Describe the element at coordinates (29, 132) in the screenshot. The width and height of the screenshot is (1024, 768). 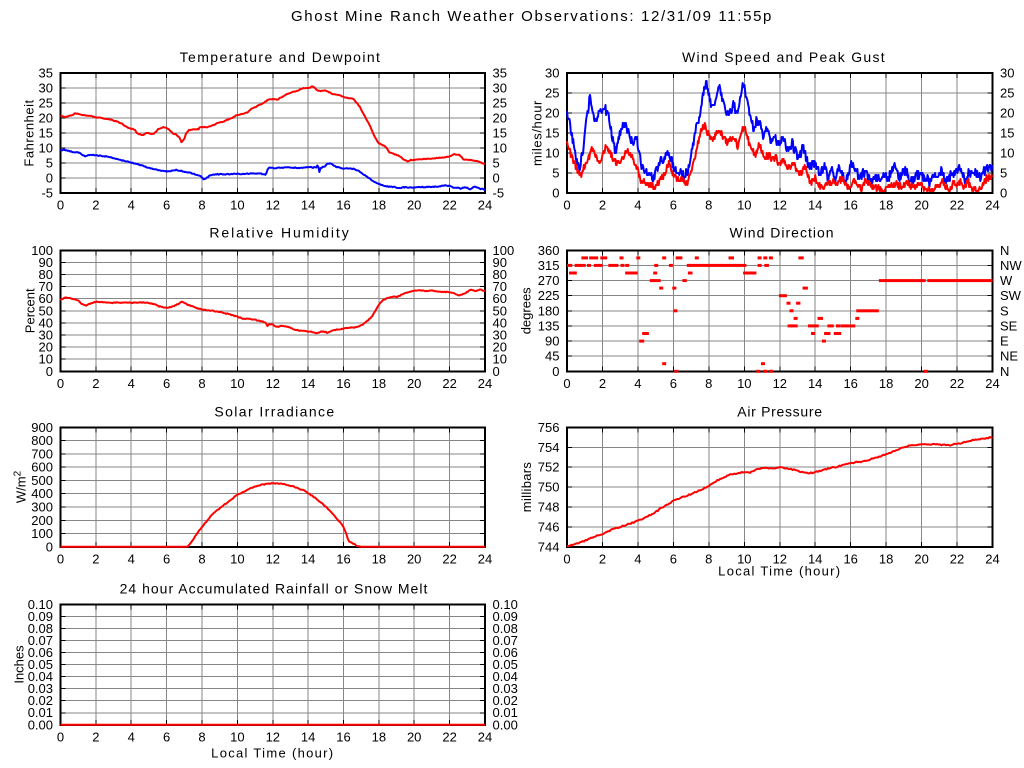
I see `svg-text: Fahrenheit` at that location.